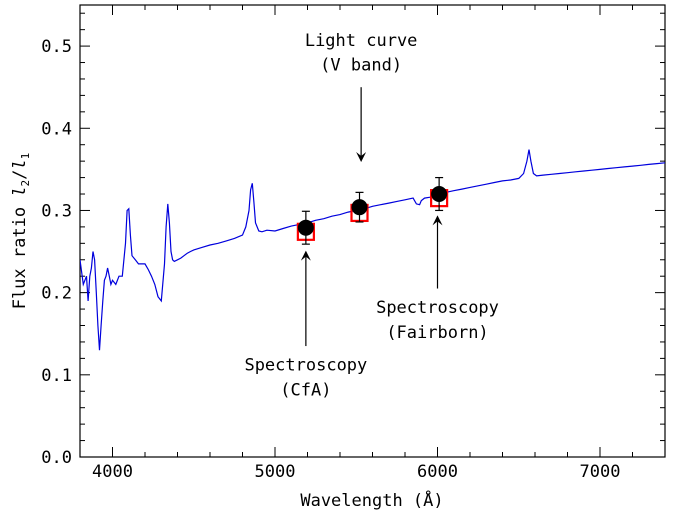 This screenshot has width=694, height=519. Describe the element at coordinates (56, 129) in the screenshot. I see `y-tick-label: 0.4` at that location.